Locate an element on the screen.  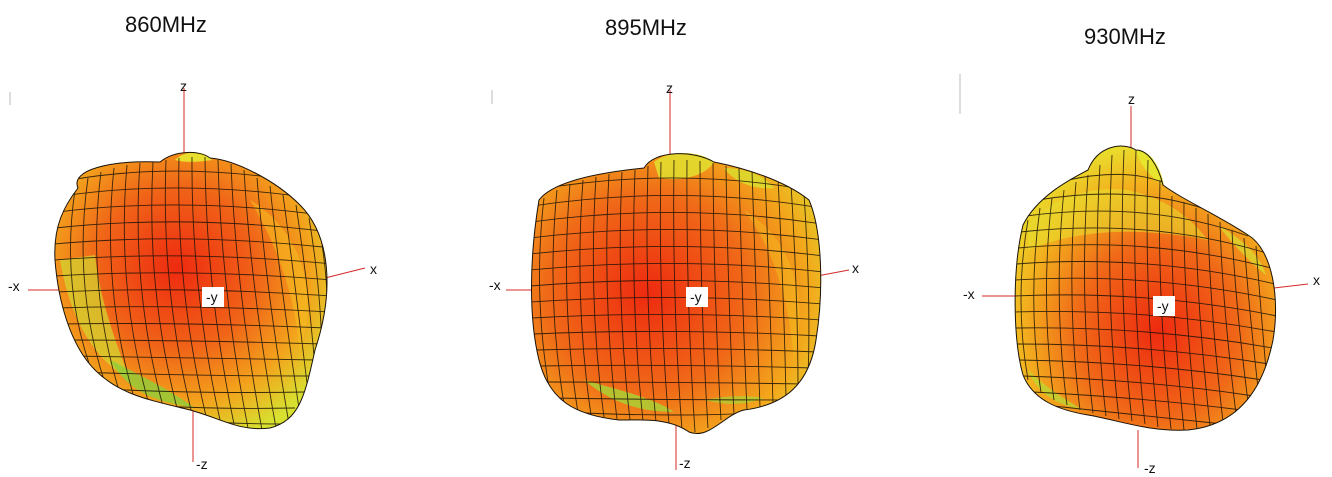
panel-title: 860MHz is located at coordinates (166, 24).